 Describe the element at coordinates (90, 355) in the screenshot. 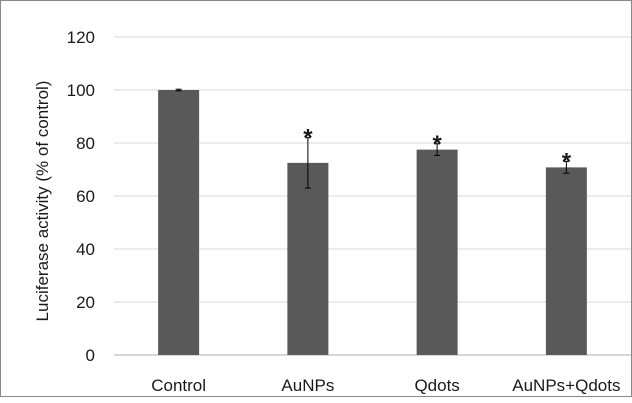

I see `y-tick-label: 0` at that location.